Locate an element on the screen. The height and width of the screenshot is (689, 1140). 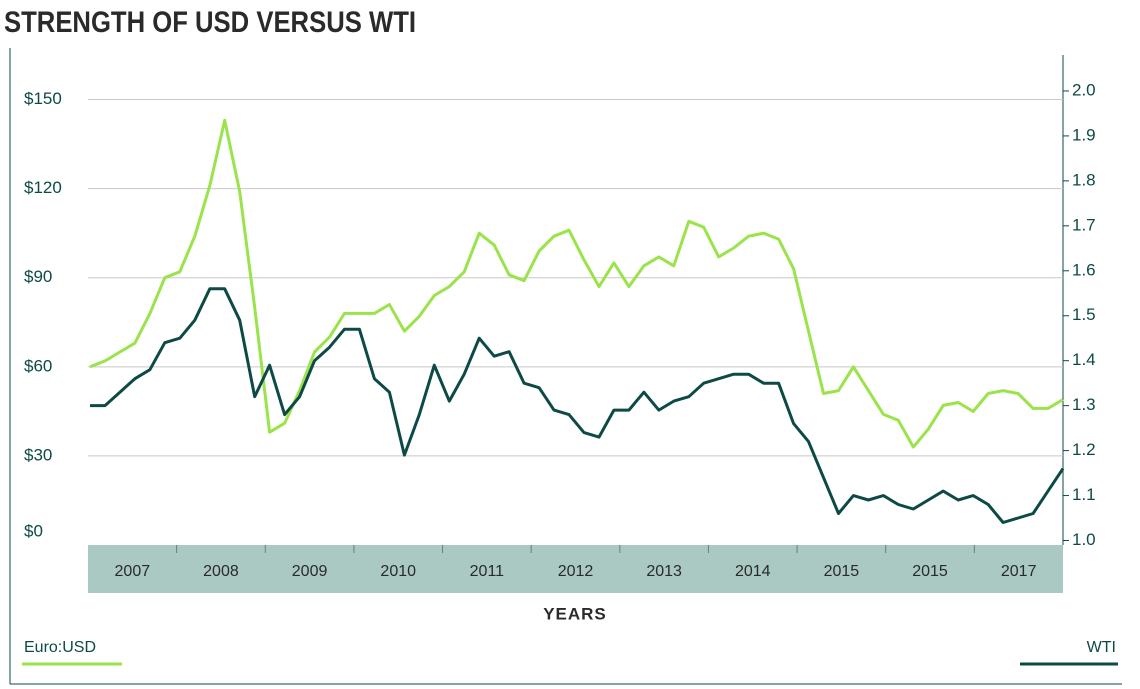
x-tick-label: 2009 is located at coordinates (310, 571).